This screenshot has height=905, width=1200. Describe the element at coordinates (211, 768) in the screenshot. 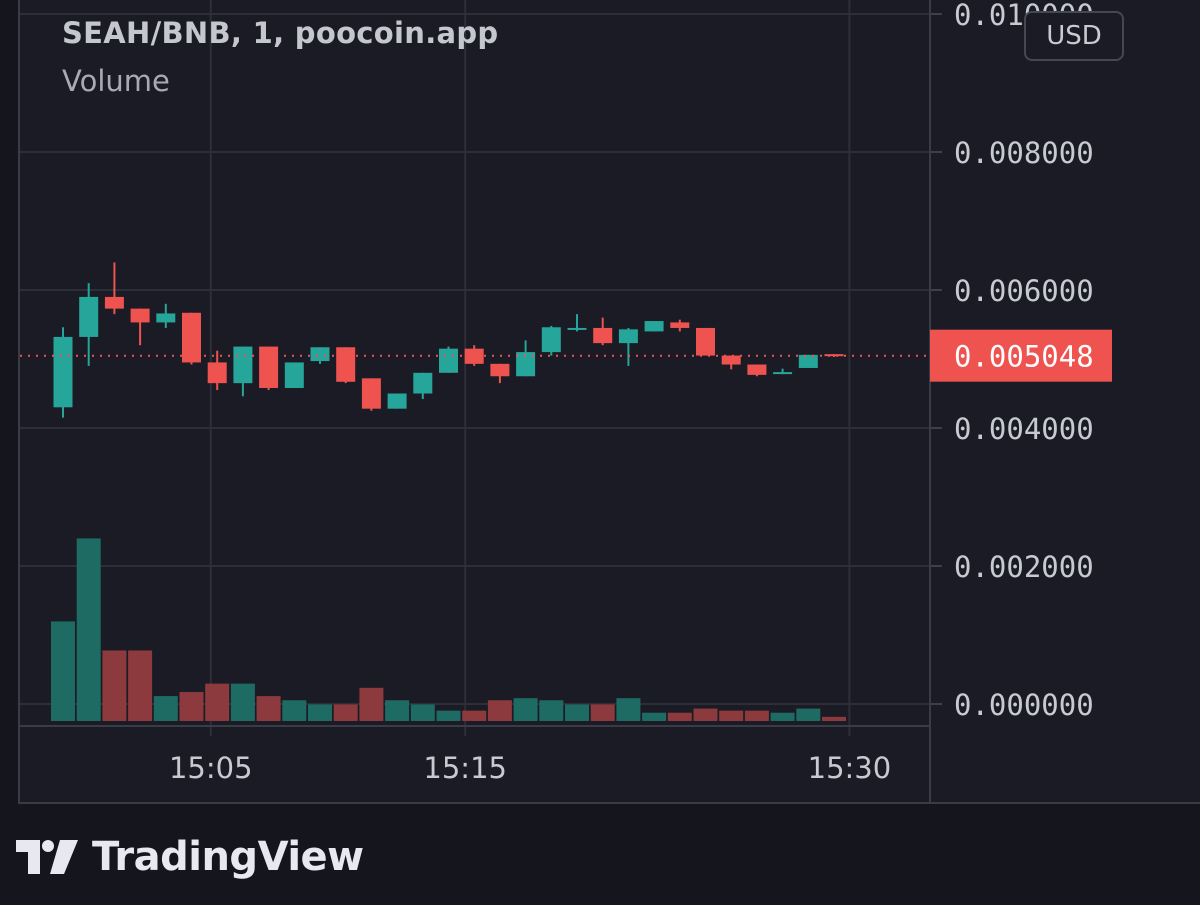

I see `x-tick-label: 15:05` at that location.